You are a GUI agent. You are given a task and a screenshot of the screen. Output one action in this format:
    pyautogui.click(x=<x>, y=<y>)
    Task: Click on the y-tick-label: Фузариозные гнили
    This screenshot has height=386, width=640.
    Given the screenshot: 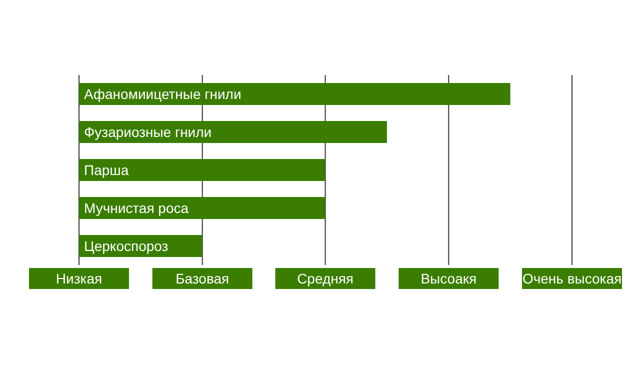 What is the action you would take?
    pyautogui.click(x=148, y=132)
    